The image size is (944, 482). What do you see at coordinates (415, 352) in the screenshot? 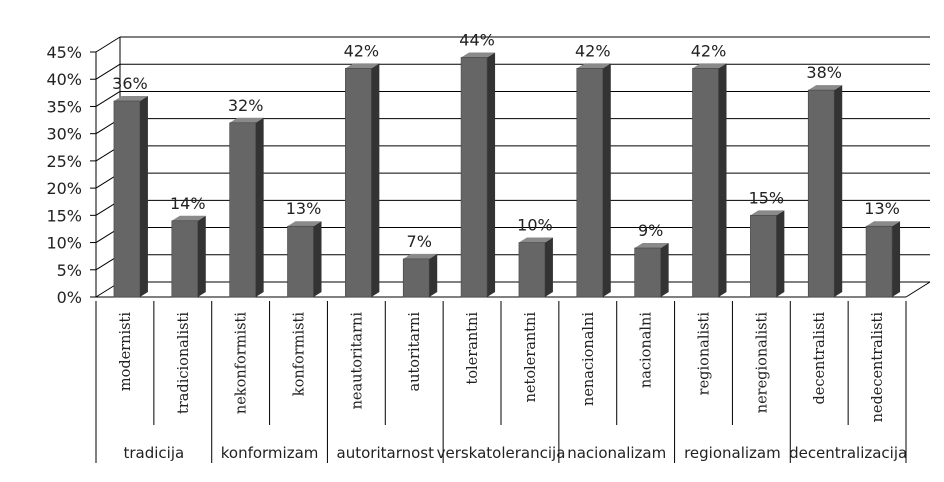
I see `category-label: autoritarni` at bounding box center [415, 352].